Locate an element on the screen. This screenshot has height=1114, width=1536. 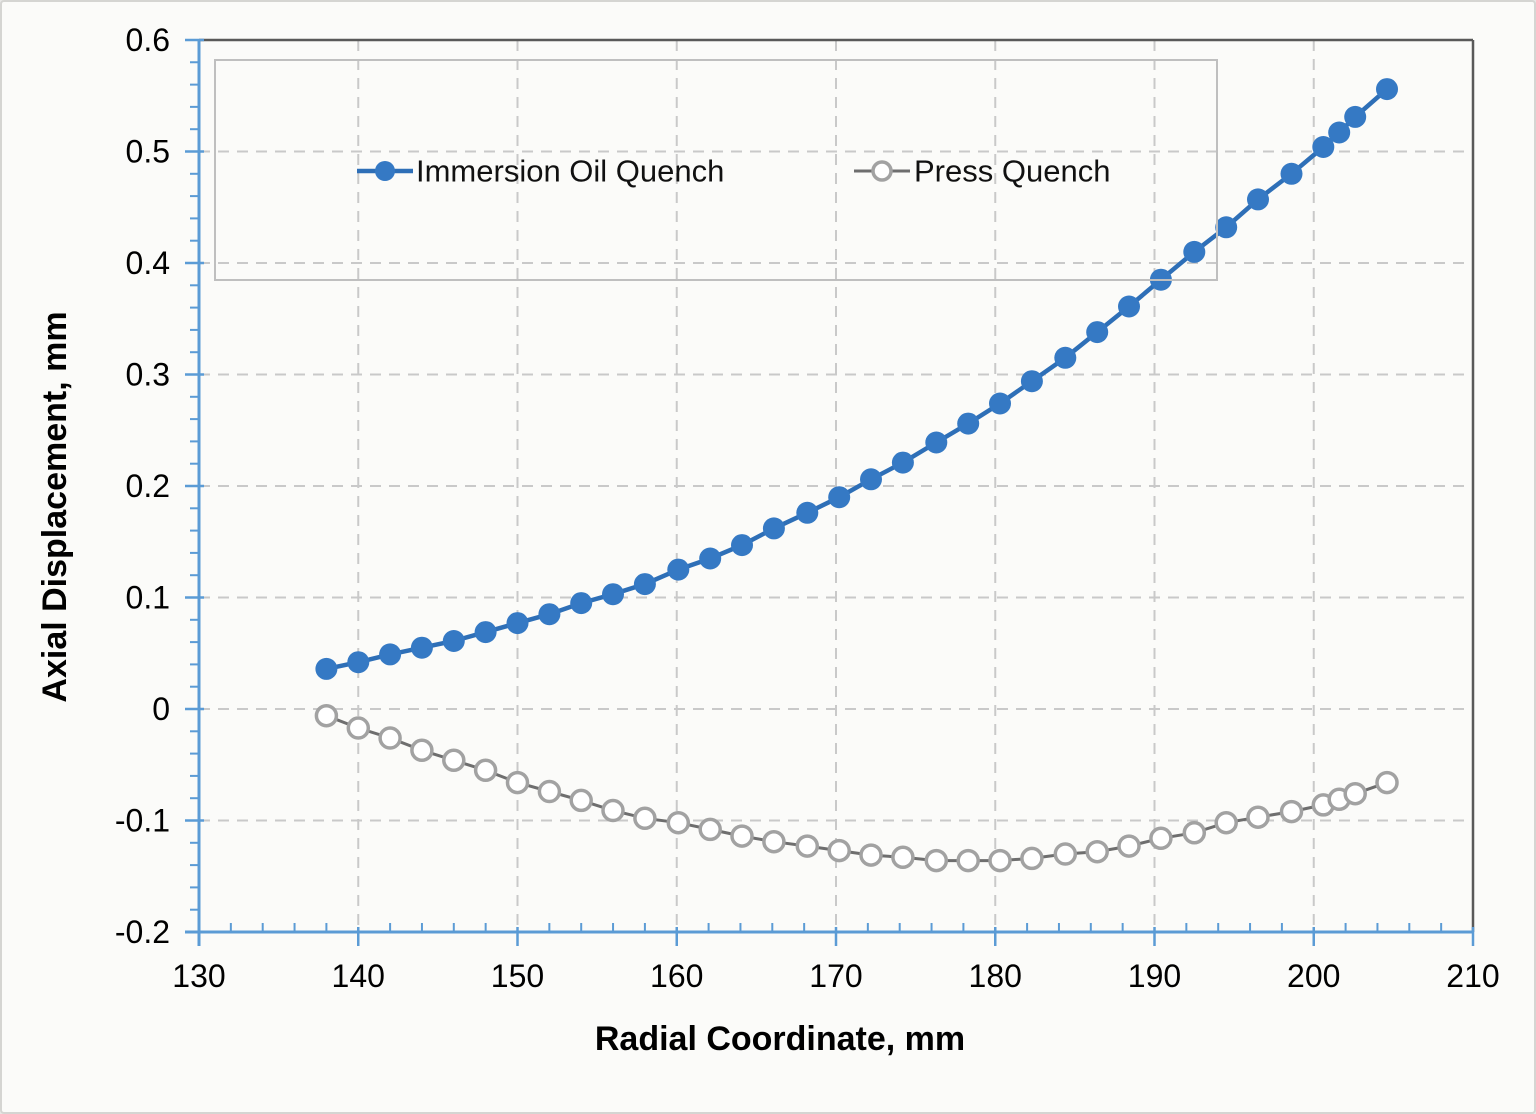
x-tick-label: 170 is located at coordinates (835, 976).